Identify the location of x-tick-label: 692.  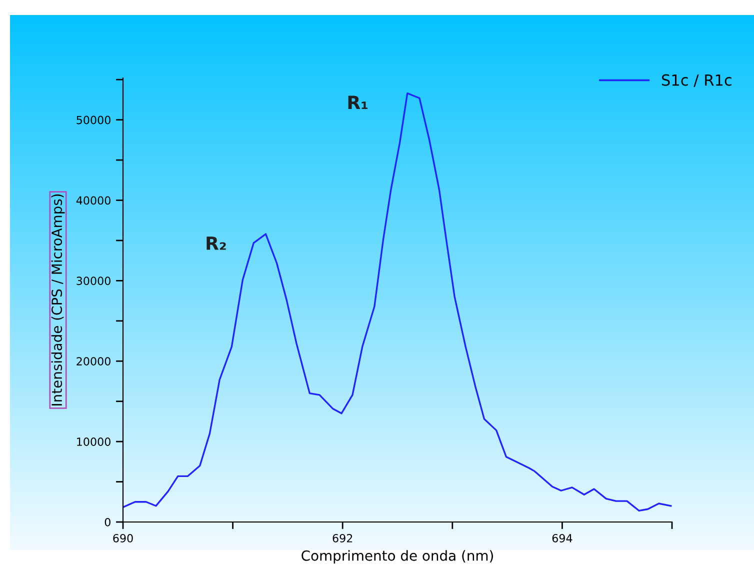
(342, 538).